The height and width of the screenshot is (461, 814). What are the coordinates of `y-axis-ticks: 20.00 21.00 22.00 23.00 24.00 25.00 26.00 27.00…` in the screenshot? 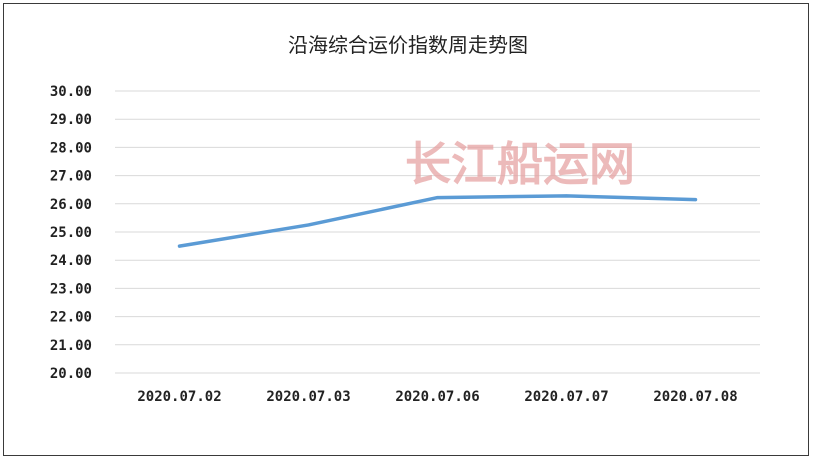 It's located at (71, 233).